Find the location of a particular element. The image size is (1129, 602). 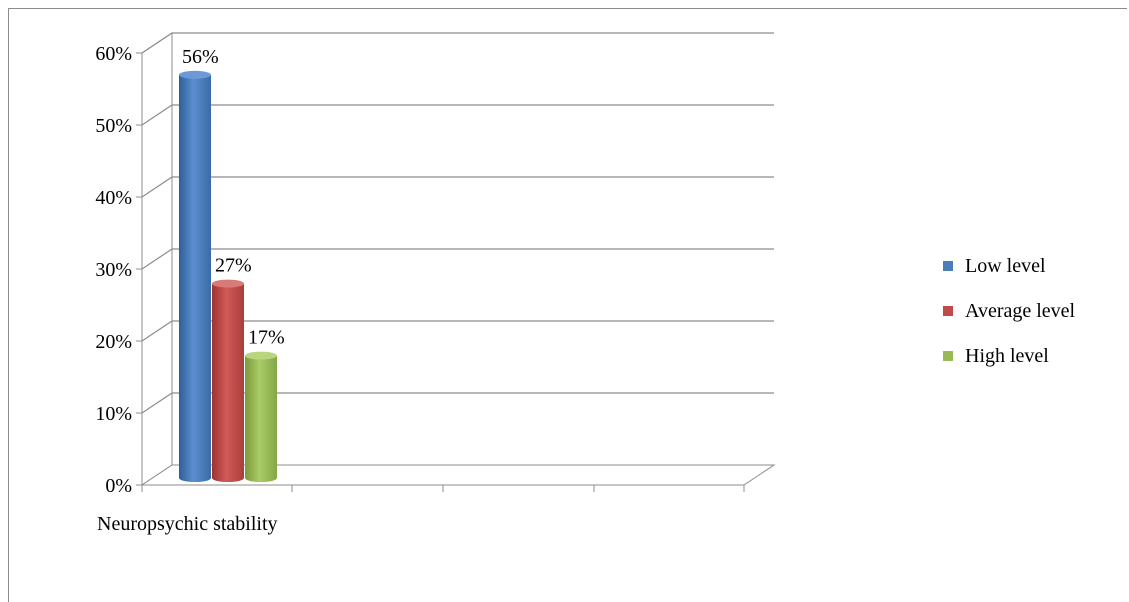

legend-swatch-high-level is located at coordinates (948, 356).